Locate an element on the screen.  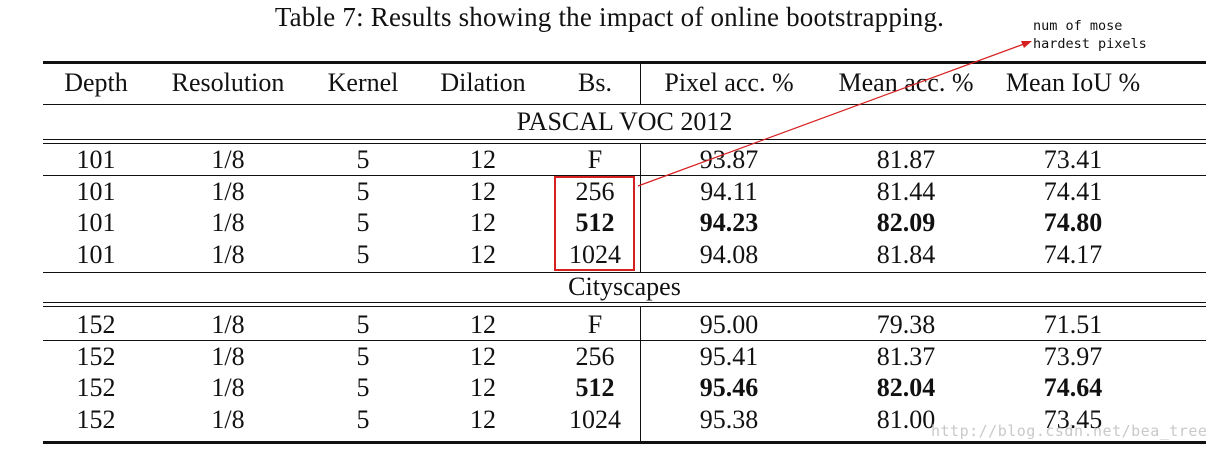
table-row: 101 1/8 5 12 512 94.23 82.09 74.80 is located at coordinates (624, 223).